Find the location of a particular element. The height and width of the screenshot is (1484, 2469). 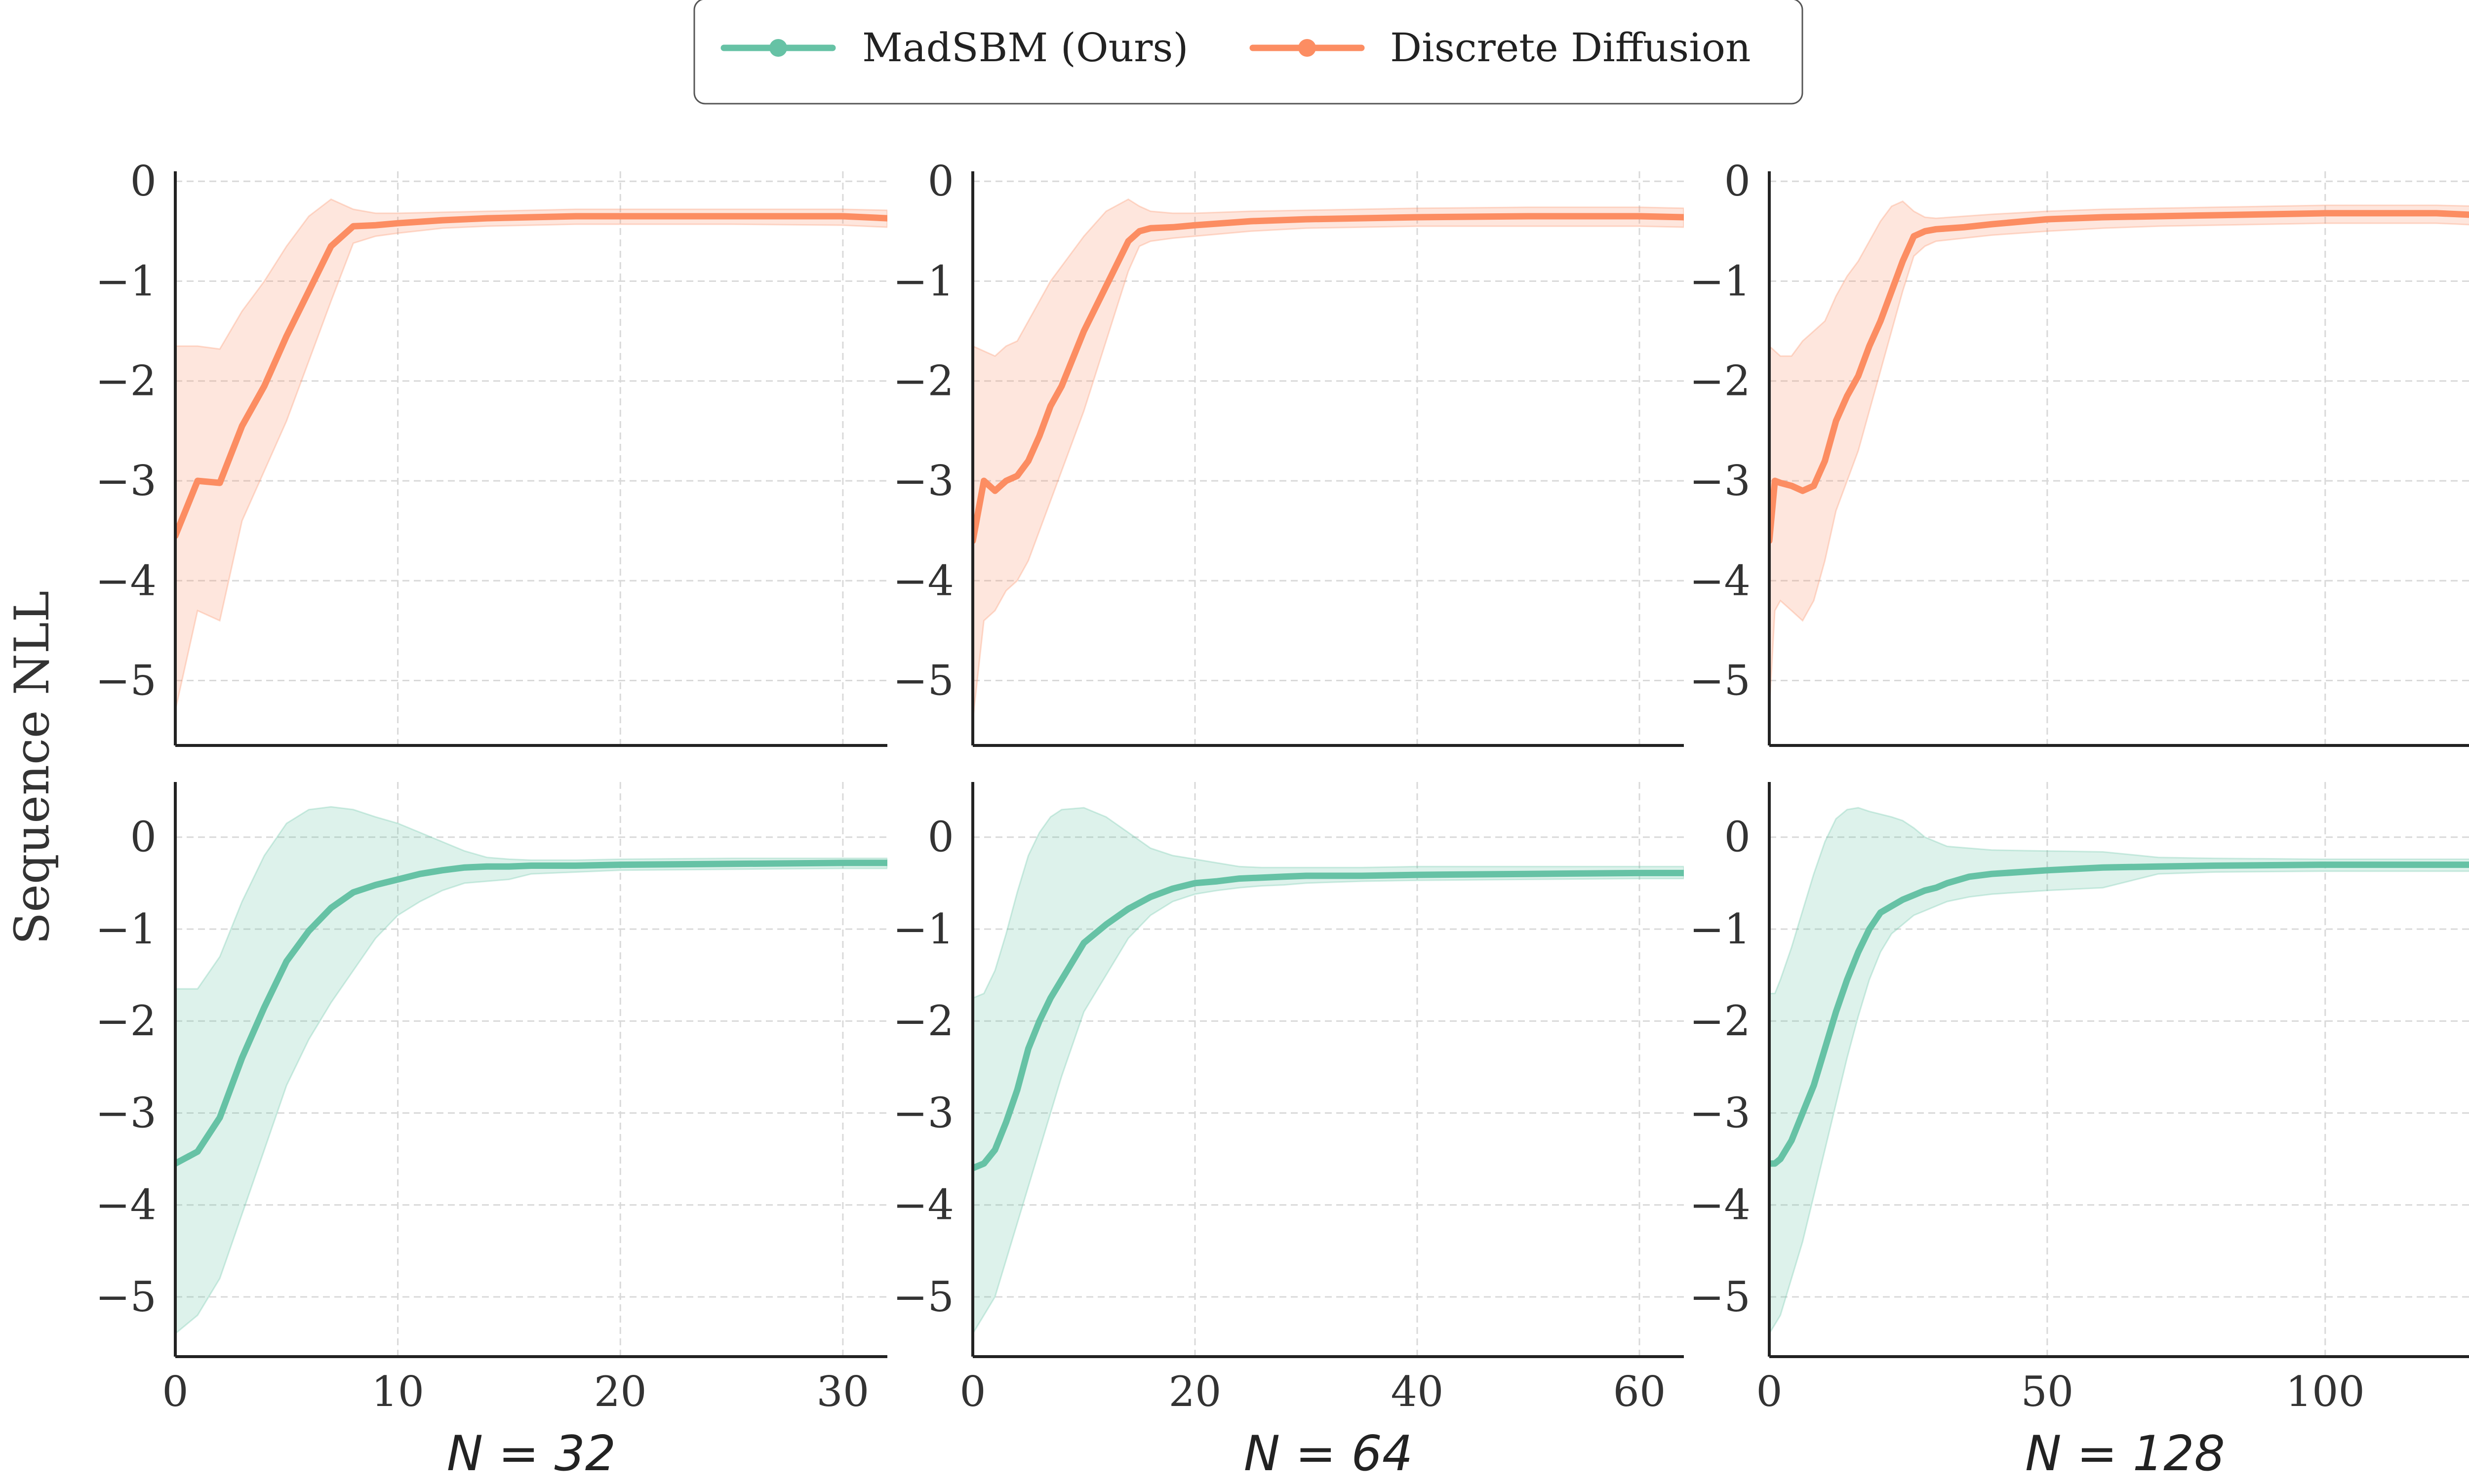

subplot-diff-32: 0 −1 −2 −3 −4 −5 is located at coordinates (491, 452).